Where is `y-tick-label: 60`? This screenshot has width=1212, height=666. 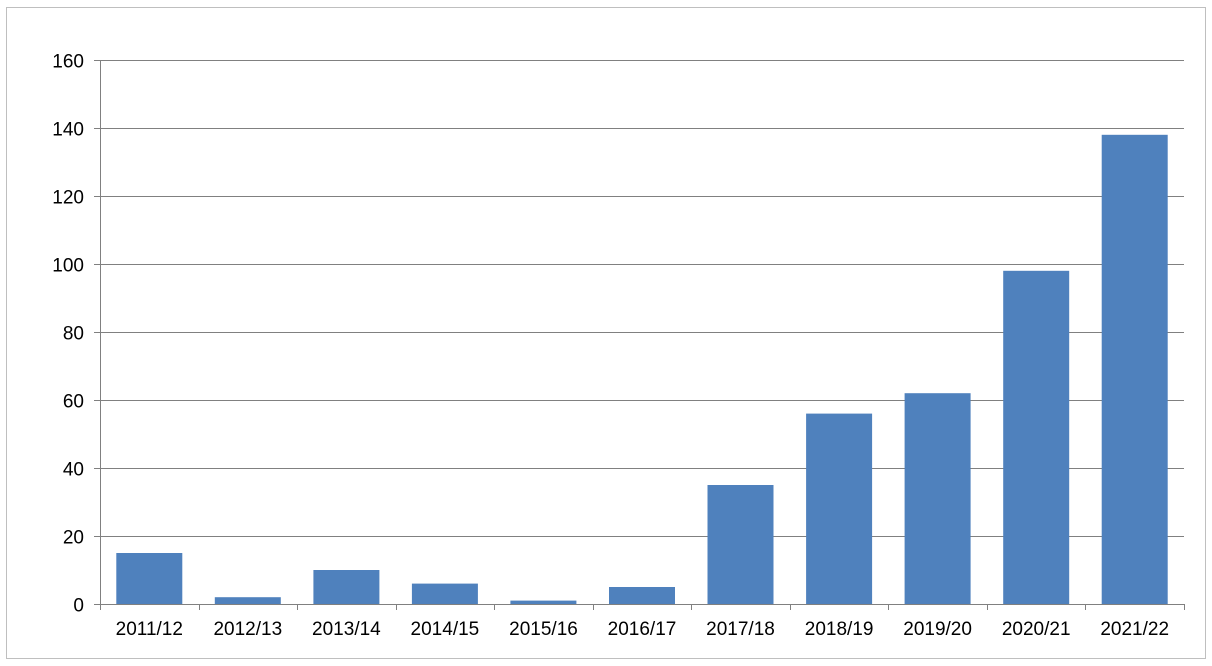 y-tick-label: 60 is located at coordinates (73, 402).